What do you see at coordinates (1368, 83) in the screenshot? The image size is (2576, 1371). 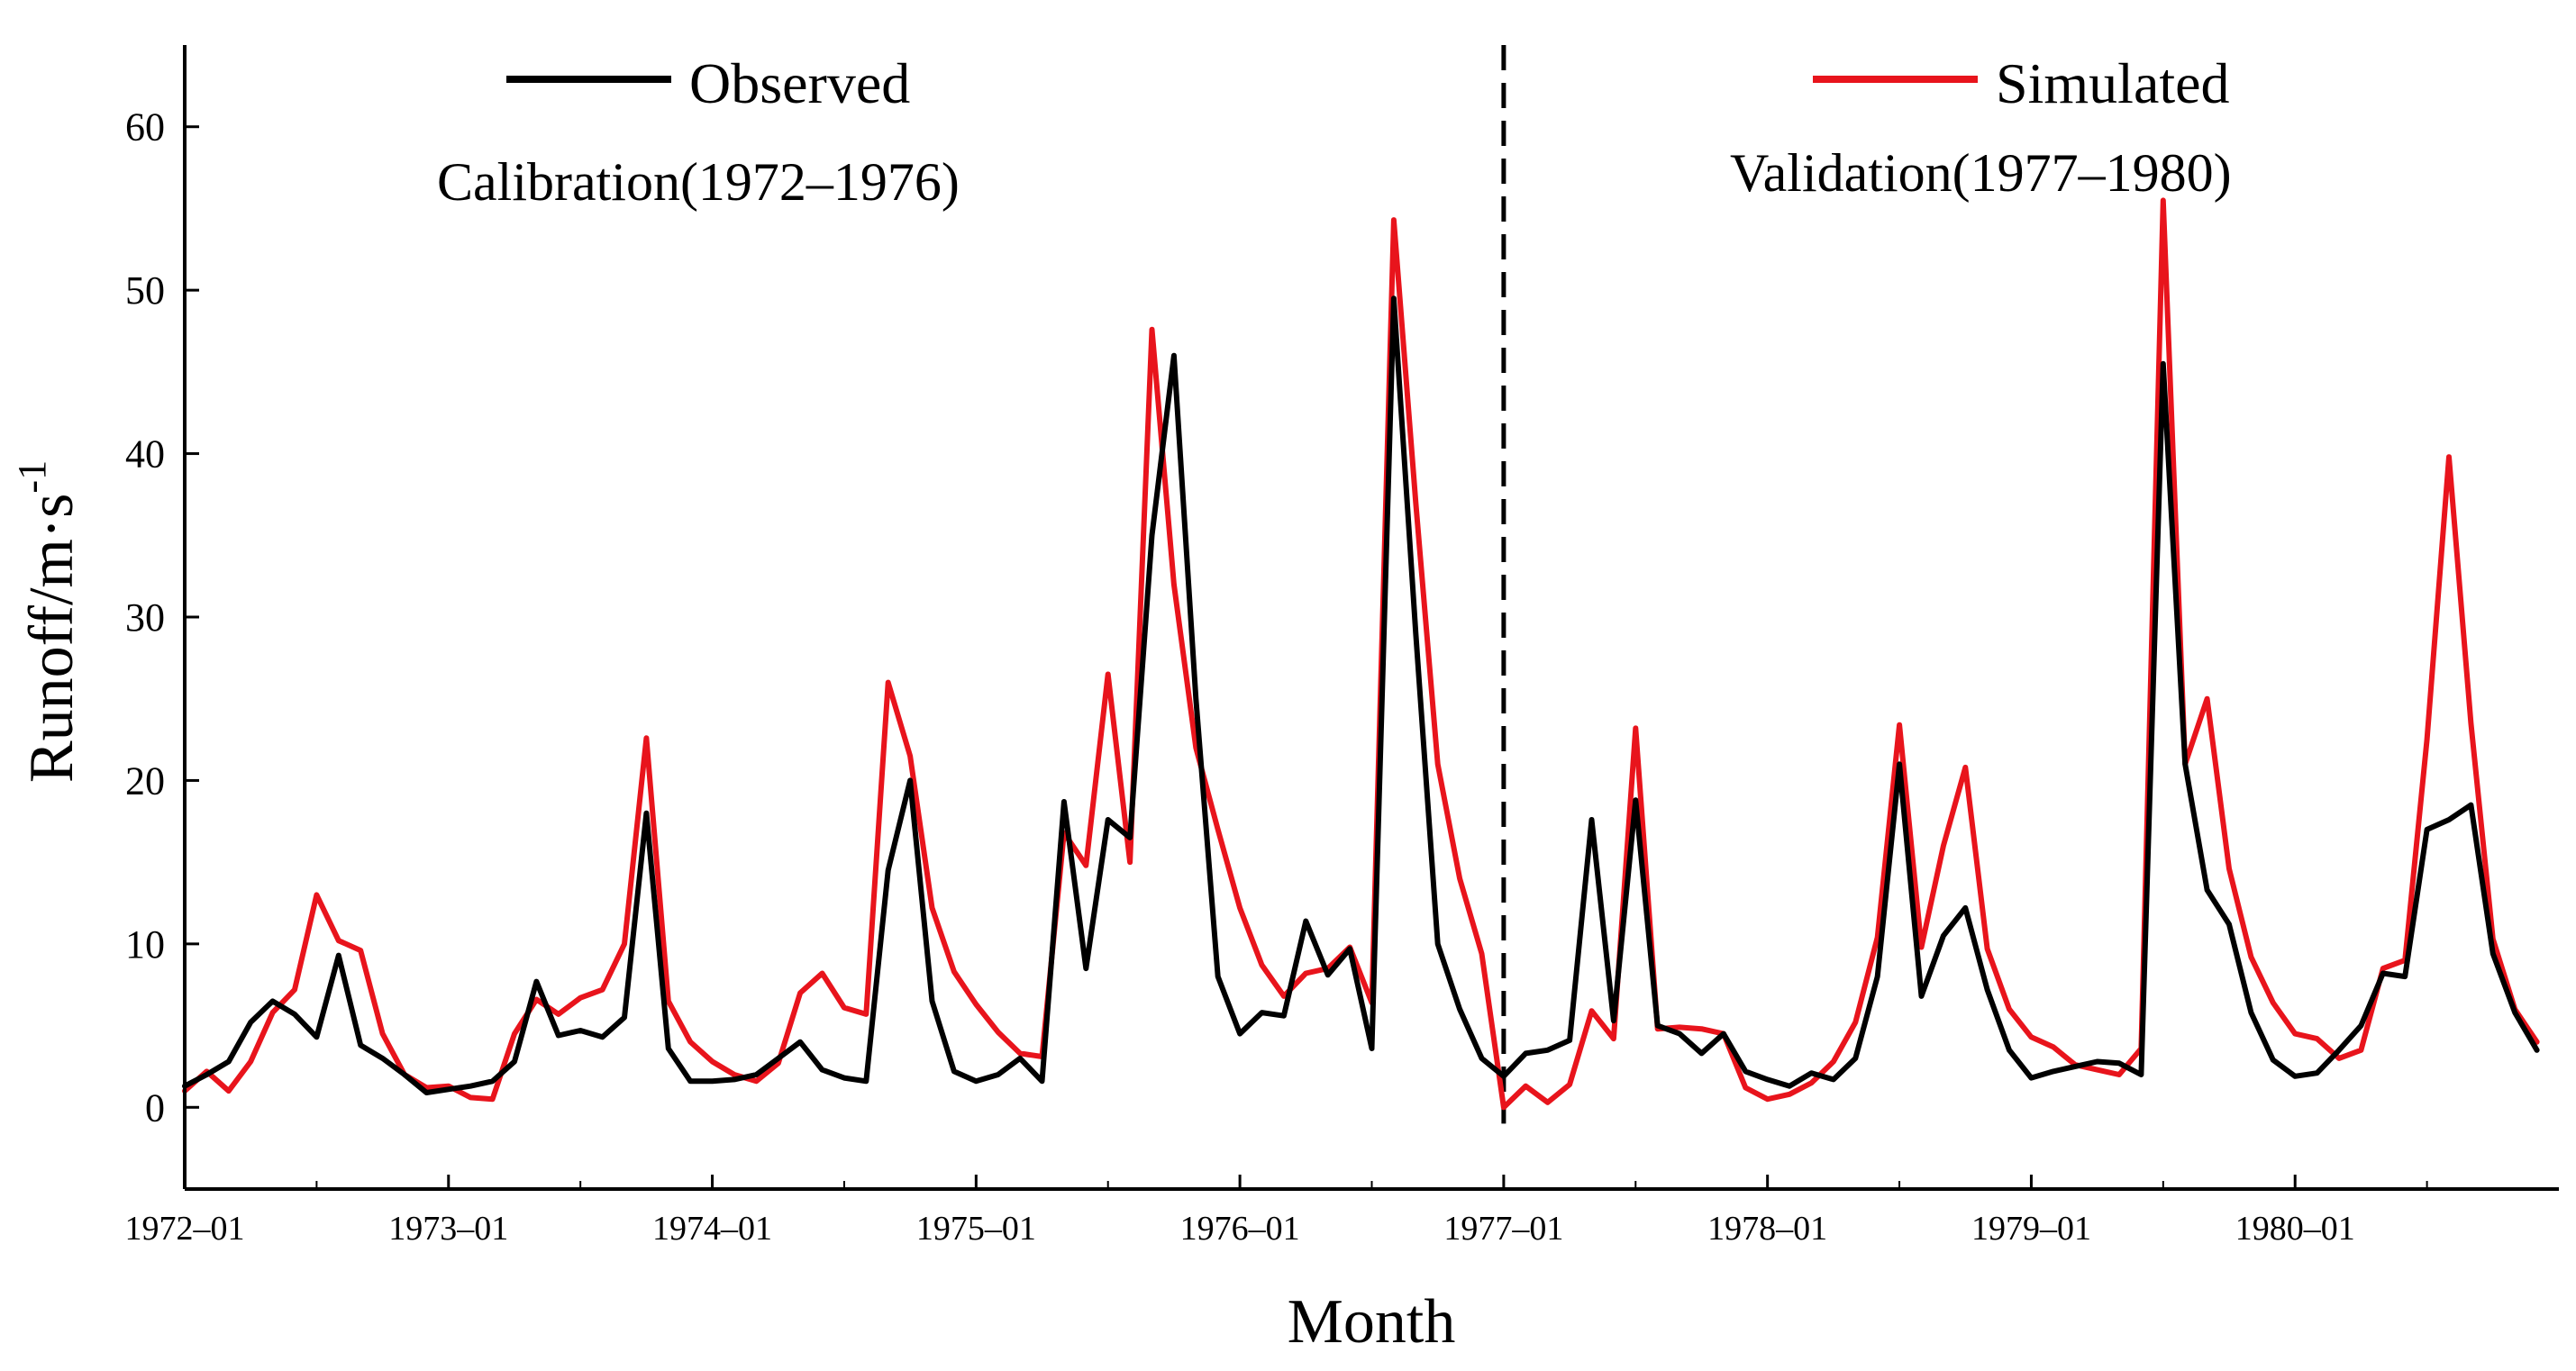 I see `legend: Observed Simulated` at bounding box center [1368, 83].